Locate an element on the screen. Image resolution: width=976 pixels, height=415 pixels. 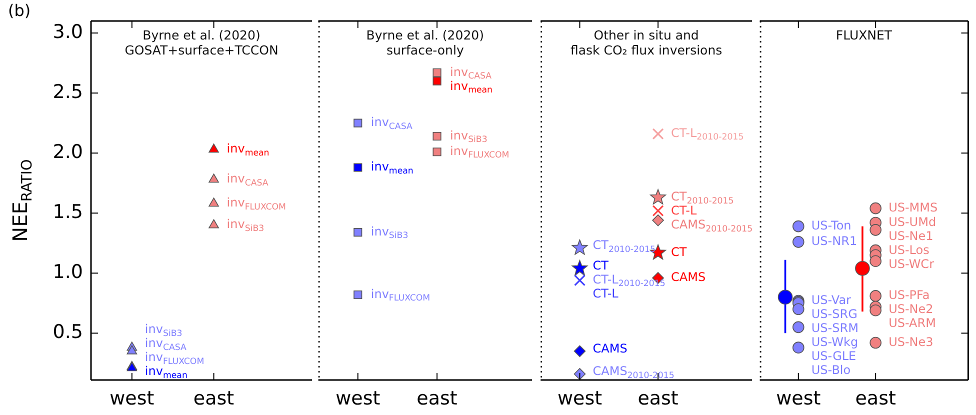
data-label: US-Blo is located at coordinates (831, 369).